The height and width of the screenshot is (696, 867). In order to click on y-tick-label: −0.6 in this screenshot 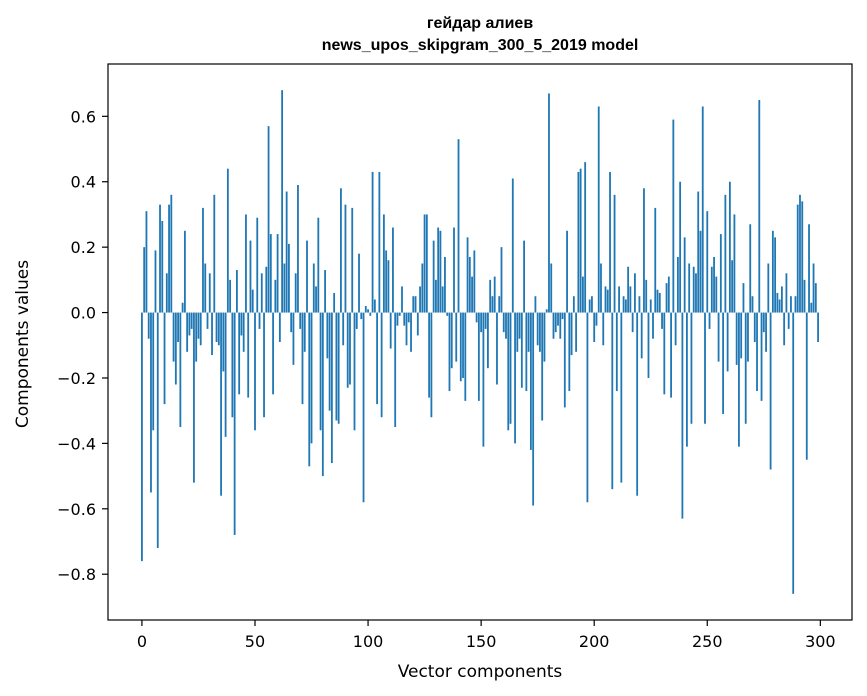, I will do `click(76, 509)`.